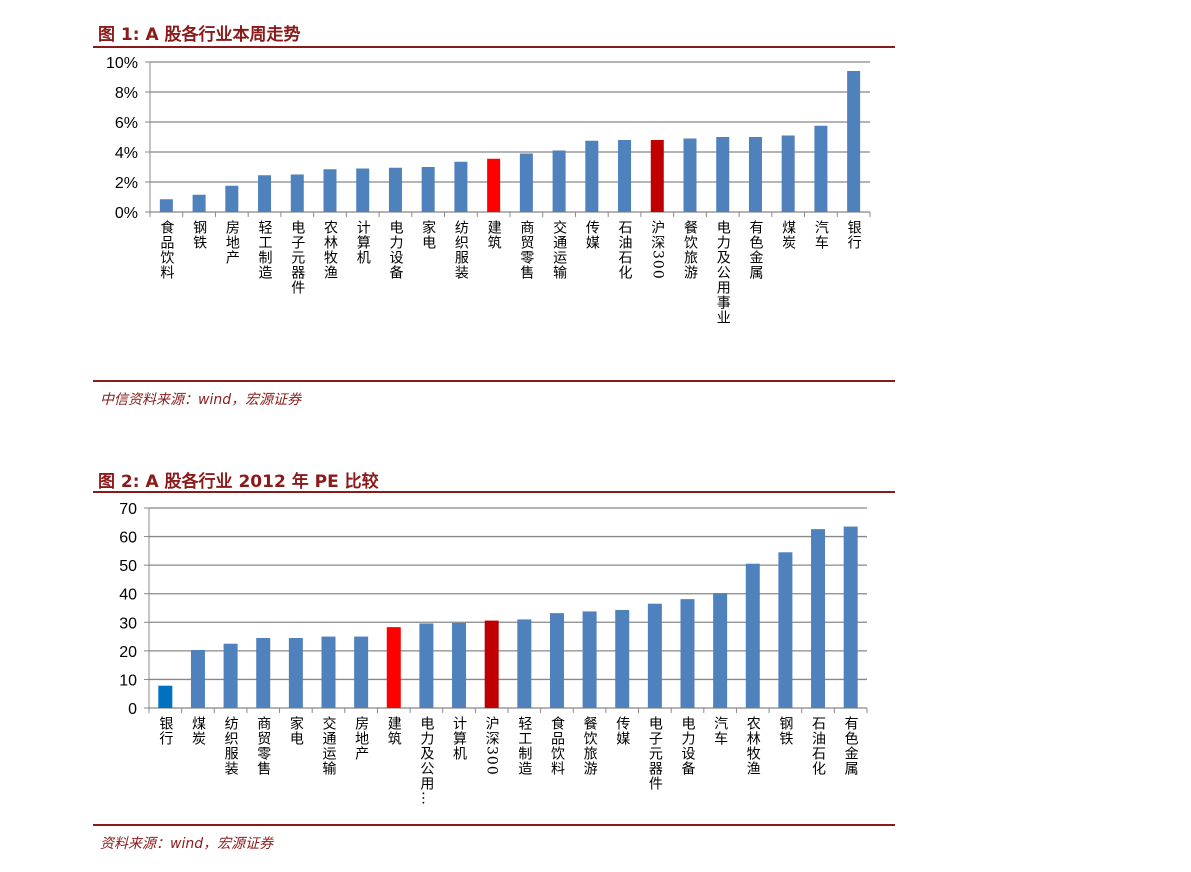 The height and width of the screenshot is (872, 1191). Describe the element at coordinates (238, 482) in the screenshot. I see `chart2-title: 图 2: A 股各行业 2012 年 PE 比较` at that location.